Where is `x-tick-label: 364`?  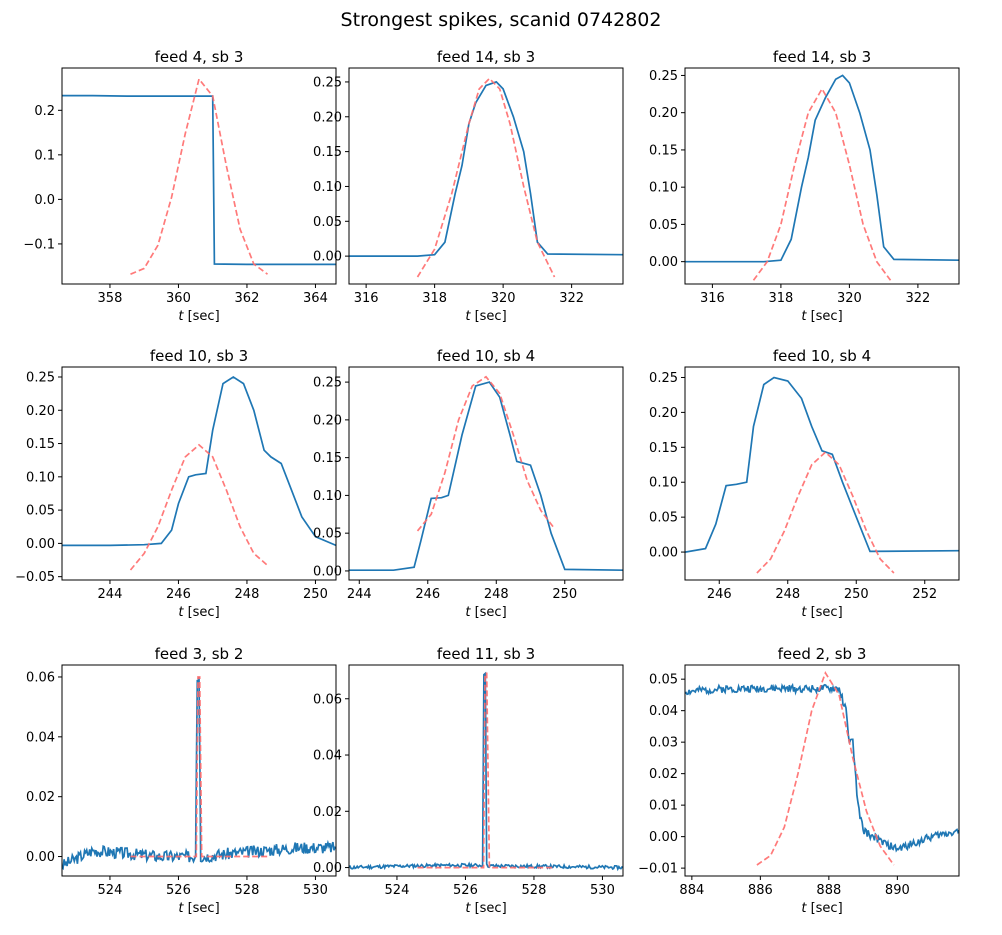 x-tick-label: 364 is located at coordinates (315, 298).